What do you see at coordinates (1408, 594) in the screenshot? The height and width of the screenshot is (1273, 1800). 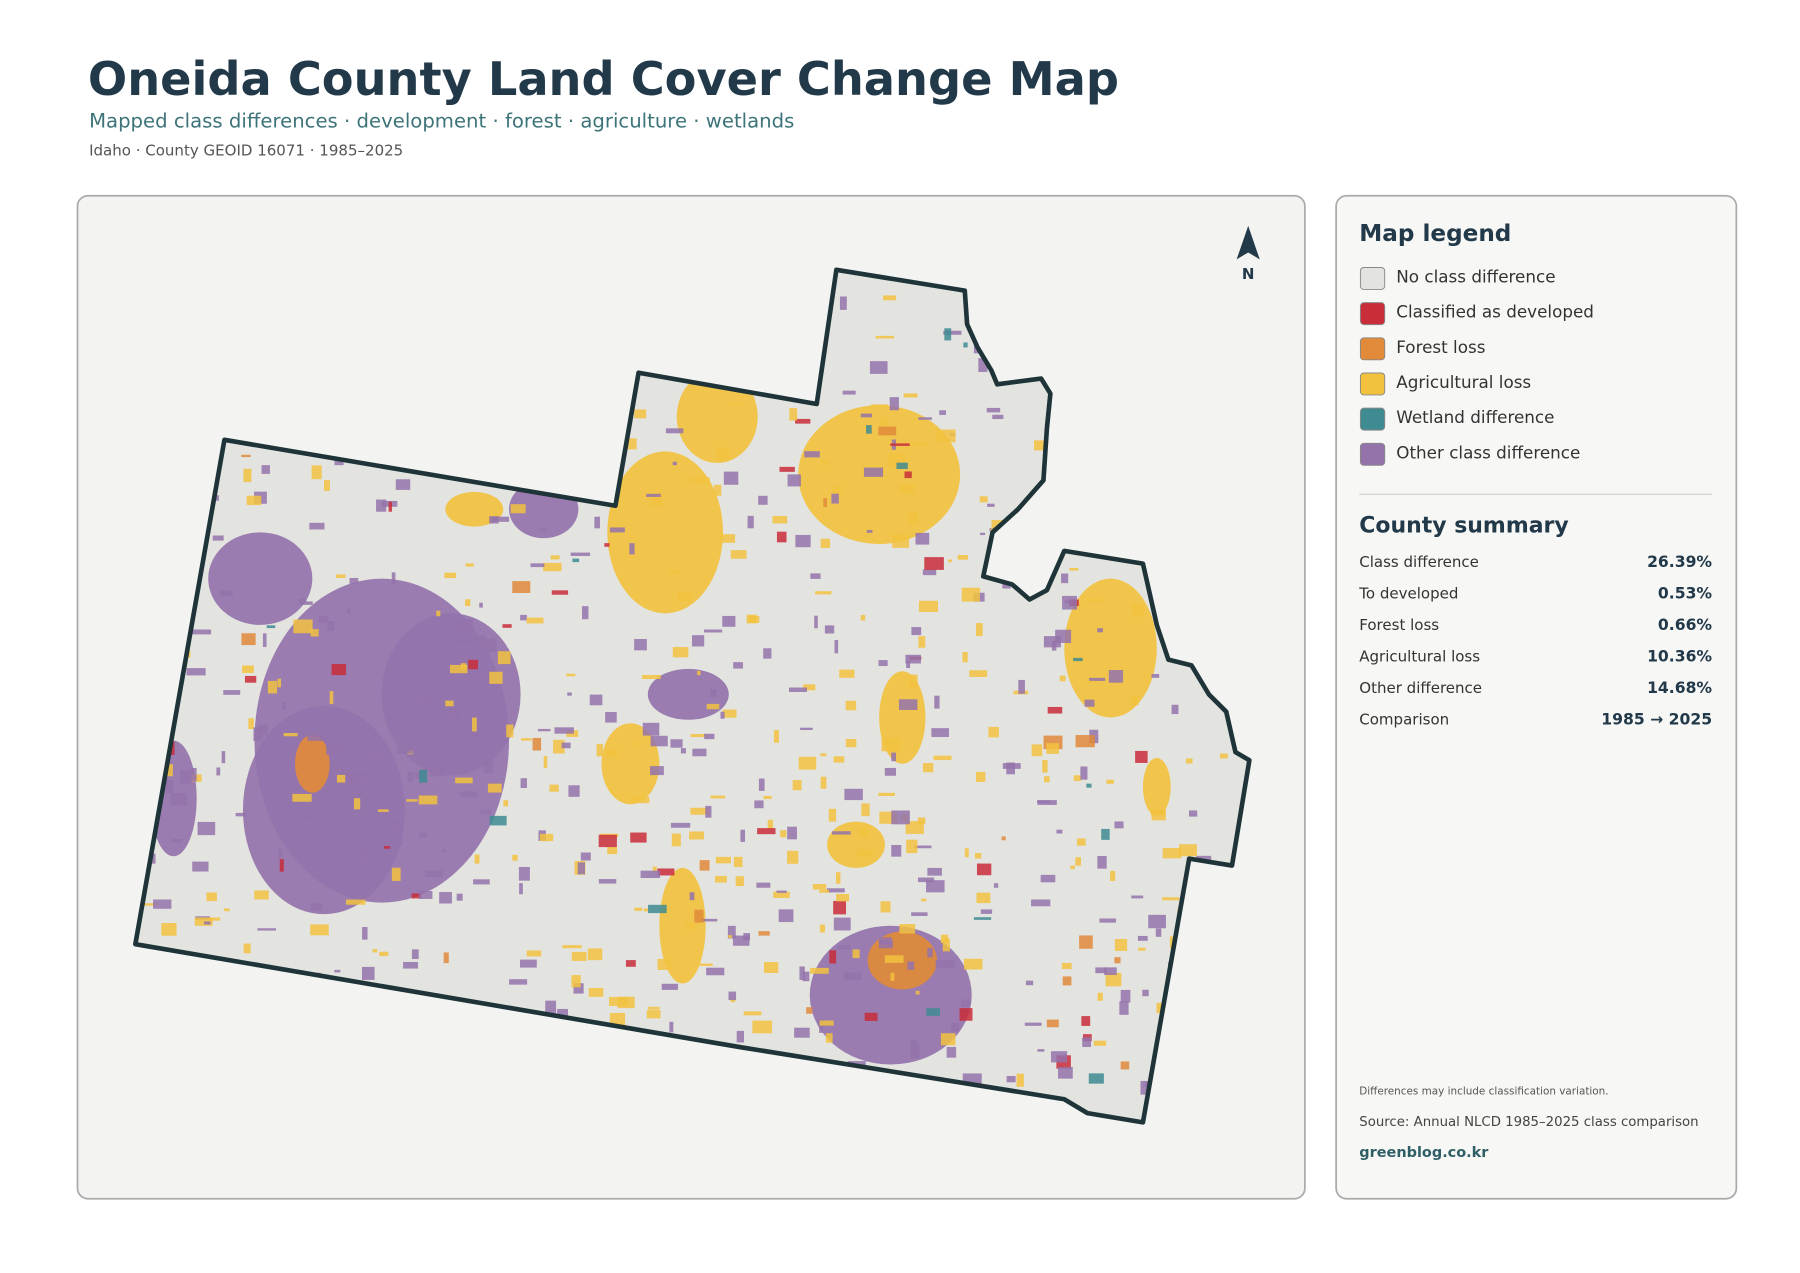 I see `summary-label: To developed` at bounding box center [1408, 594].